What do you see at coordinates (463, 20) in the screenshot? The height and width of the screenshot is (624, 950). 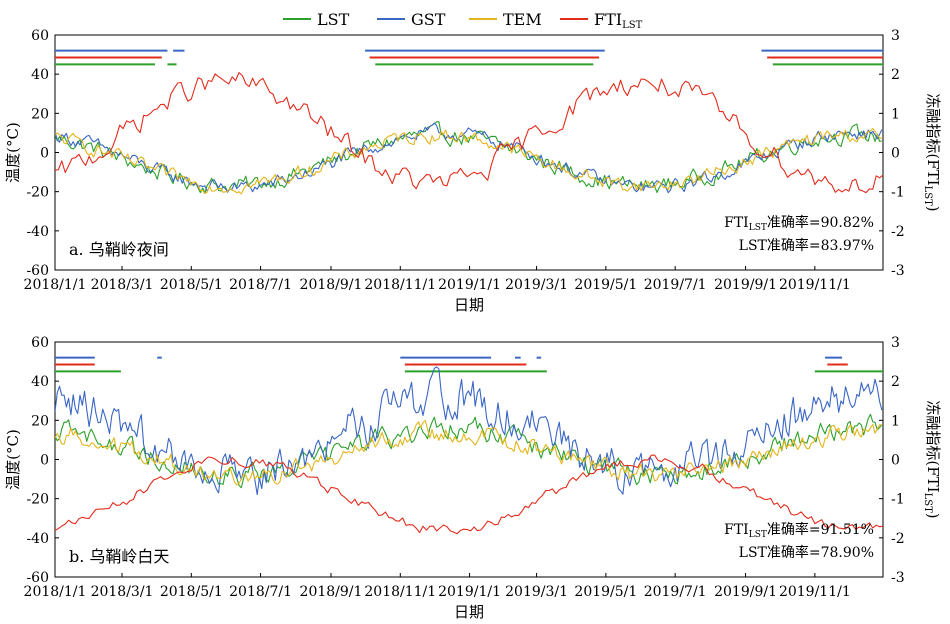 I see `legend: LST GST TEM FTILST` at bounding box center [463, 20].